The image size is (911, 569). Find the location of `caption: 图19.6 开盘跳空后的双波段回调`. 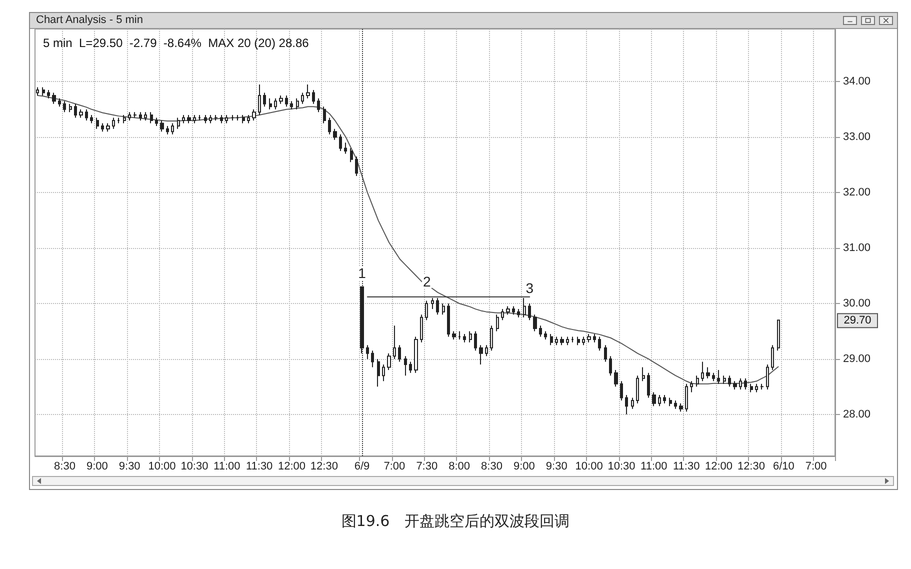

caption: 图19.6 开盘跳空后的双波段回调 is located at coordinates (455, 521).